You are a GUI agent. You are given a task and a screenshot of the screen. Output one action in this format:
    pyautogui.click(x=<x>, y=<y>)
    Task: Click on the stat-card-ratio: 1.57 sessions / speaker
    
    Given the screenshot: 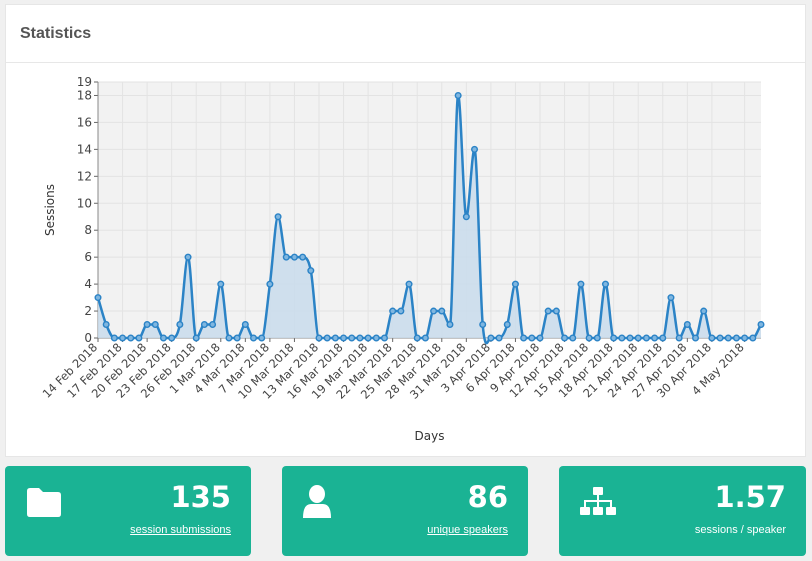 What is the action you would take?
    pyautogui.click(x=682, y=511)
    